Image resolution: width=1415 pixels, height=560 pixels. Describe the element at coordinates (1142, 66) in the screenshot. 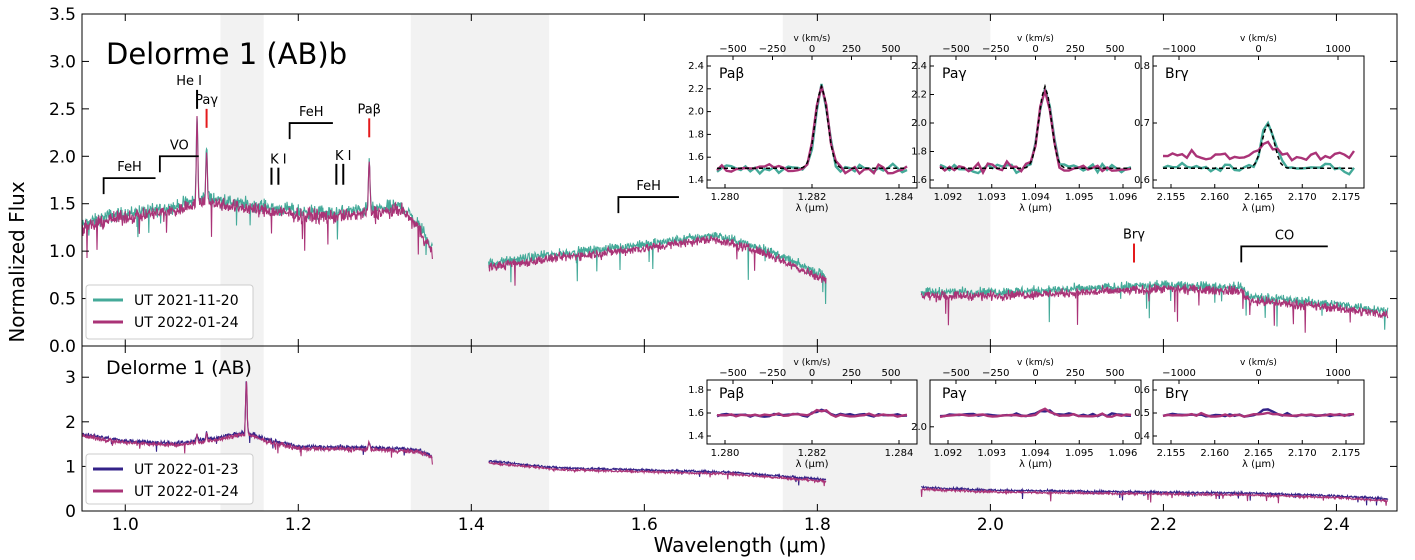

I see `inset-y-tick-label: 0.8` at that location.